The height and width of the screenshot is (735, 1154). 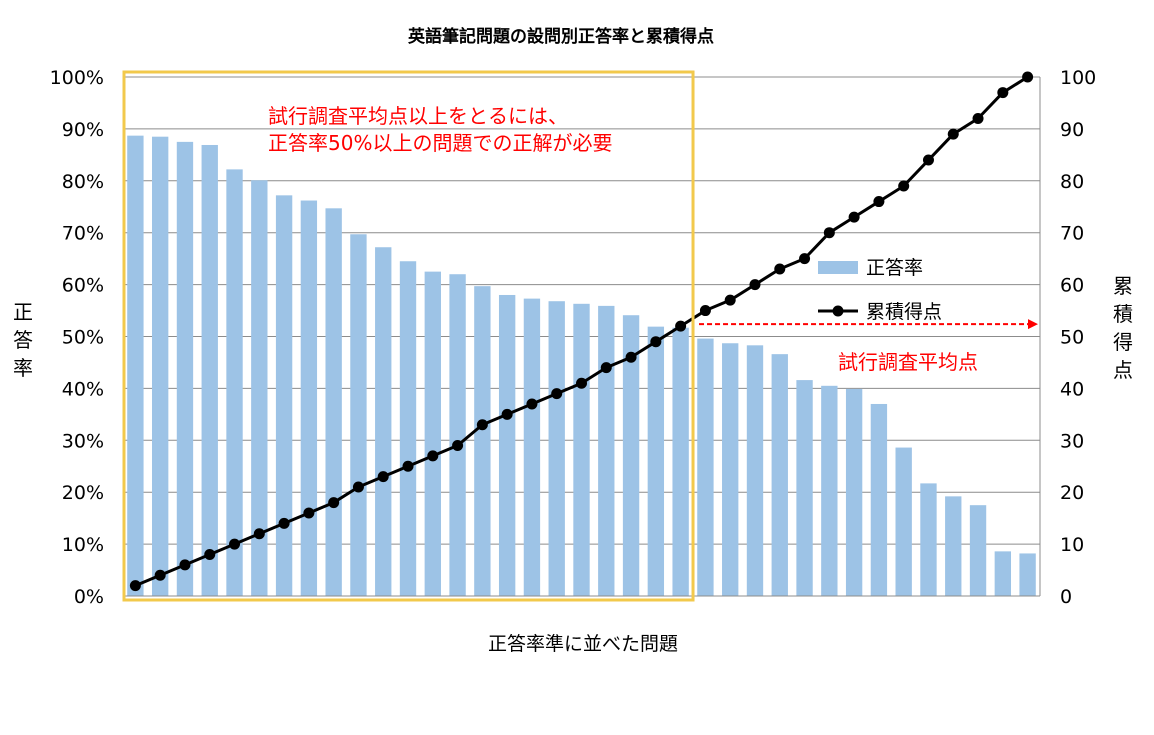 I want to click on average-arrowhead, so click(x=1033, y=324).